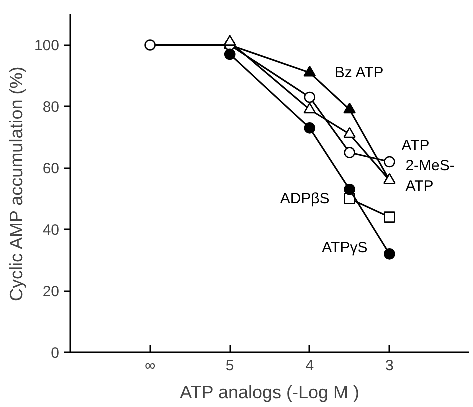  Describe the element at coordinates (150, 366) in the screenshot. I see `x-tick-label: ∞` at that location.